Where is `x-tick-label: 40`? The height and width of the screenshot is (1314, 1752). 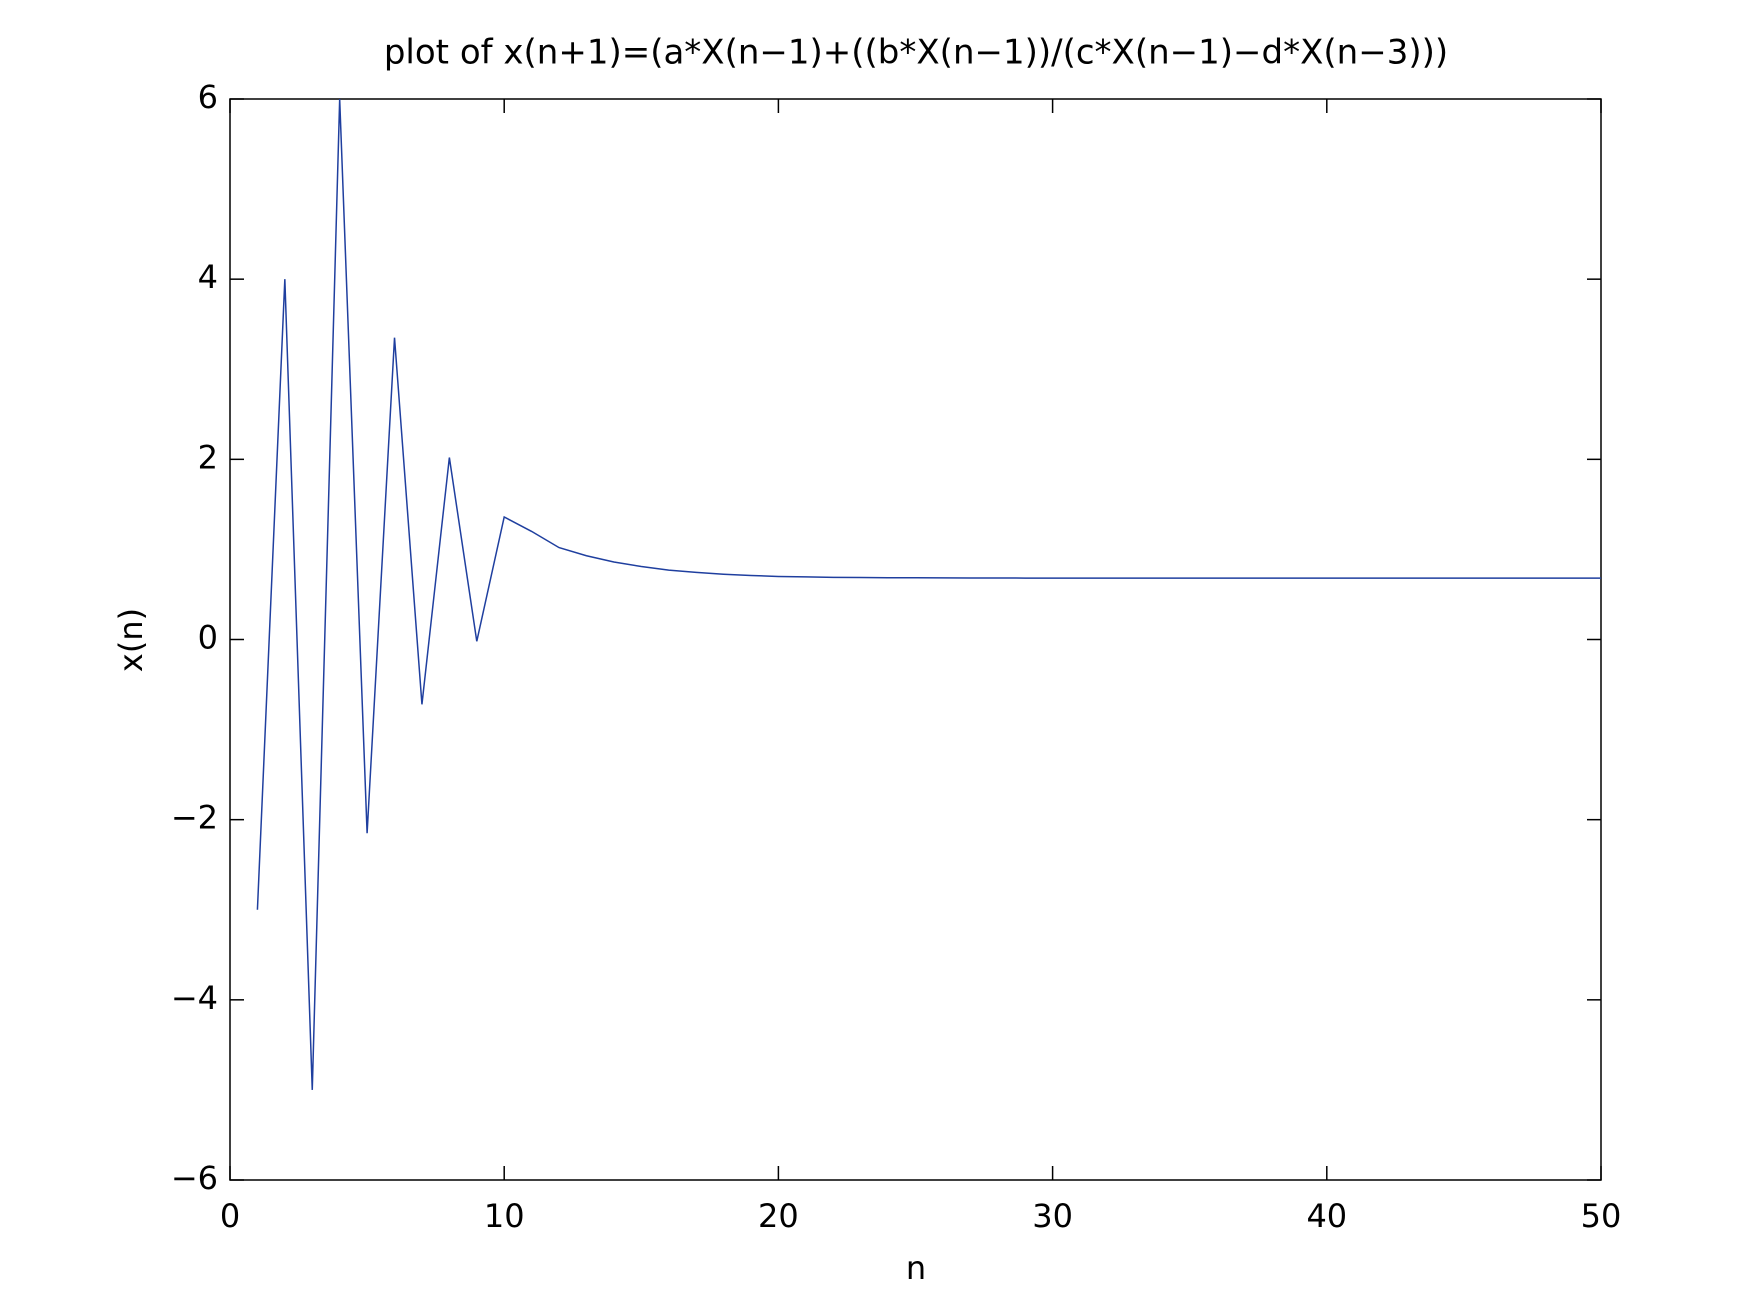 x-tick-label: 40 is located at coordinates (1326, 1216).